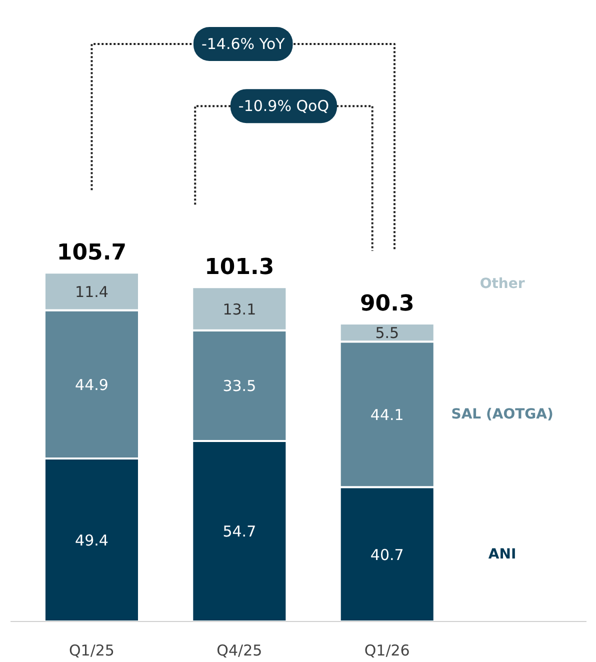 The image size is (596, 662). Describe the element at coordinates (387, 333) in the screenshot. I see `data-label: 5.5` at that location.